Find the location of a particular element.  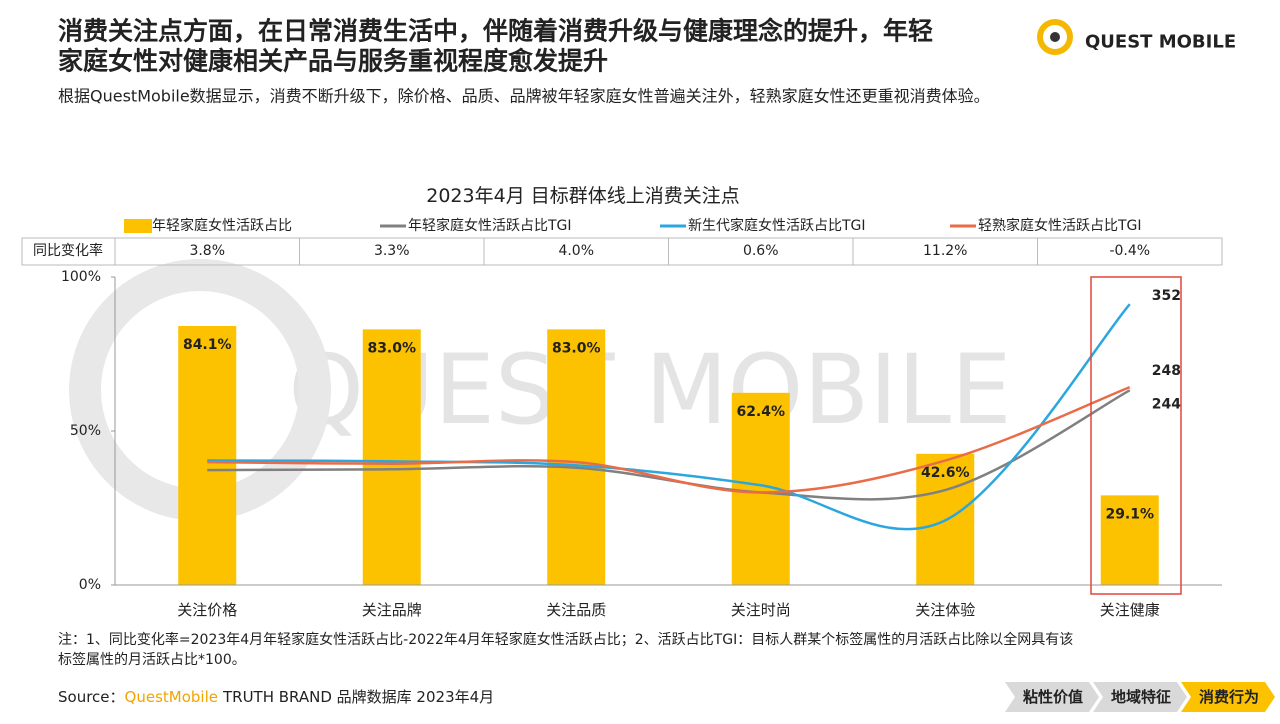

source-brand: QuestMobile is located at coordinates (171, 697).